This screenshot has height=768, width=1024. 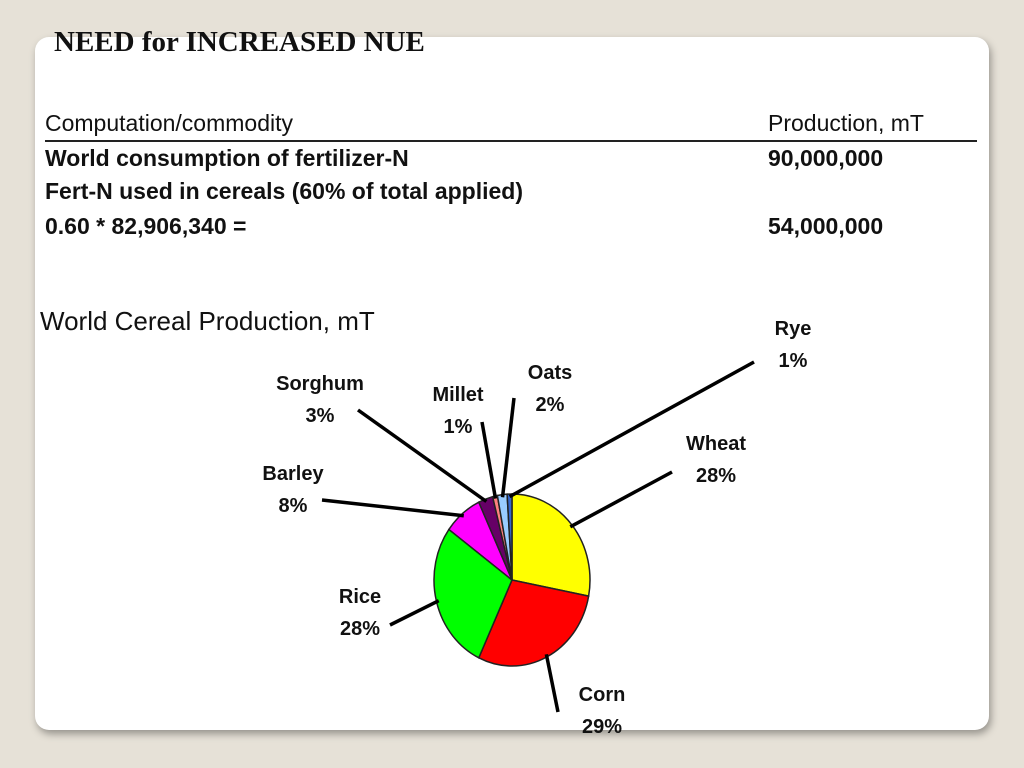 What do you see at coordinates (414, 613) in the screenshot?
I see `leader-line-rice` at bounding box center [414, 613].